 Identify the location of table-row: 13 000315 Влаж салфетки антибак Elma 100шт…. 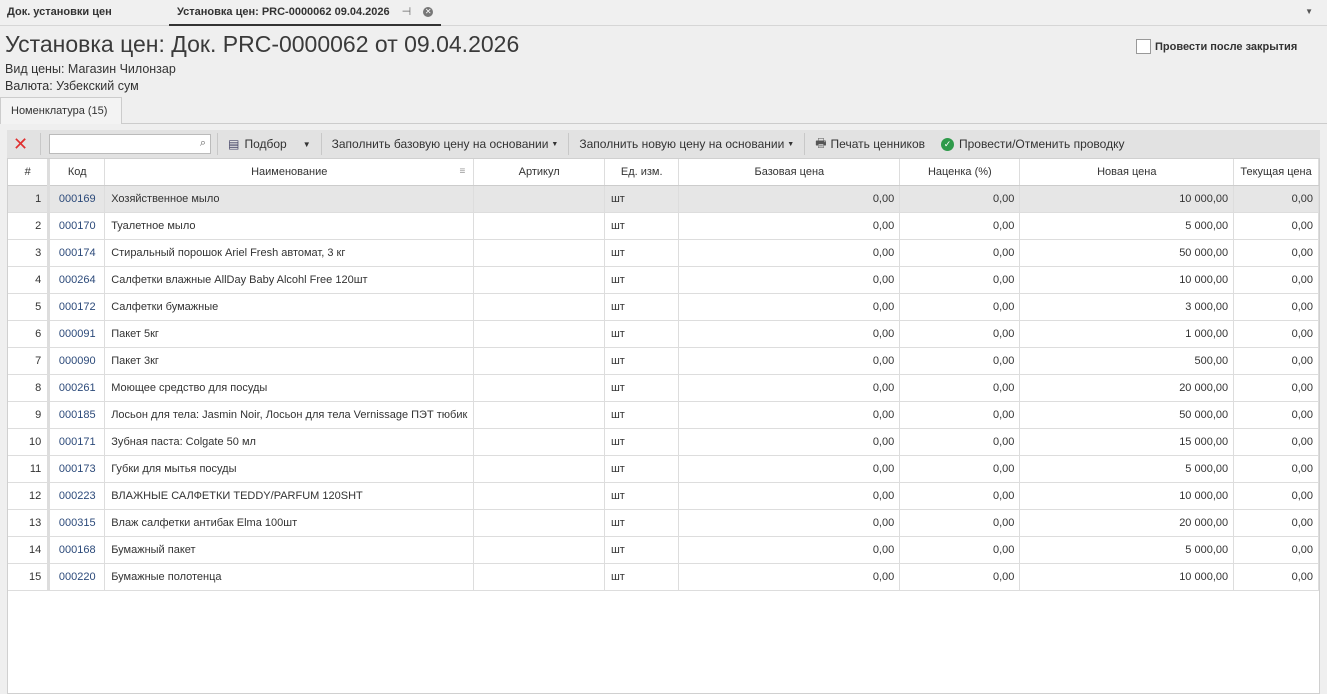
(663, 523).